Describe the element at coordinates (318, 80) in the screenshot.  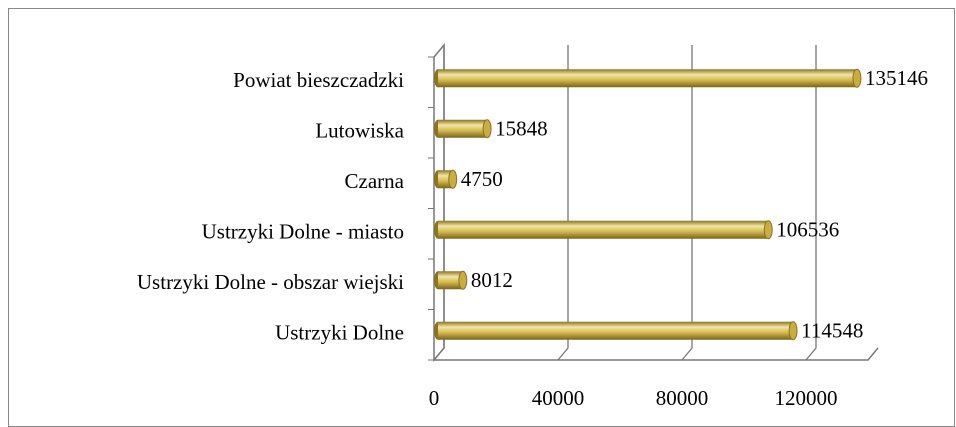
I see `y-tick-label: Powiat bieszczadzki` at that location.